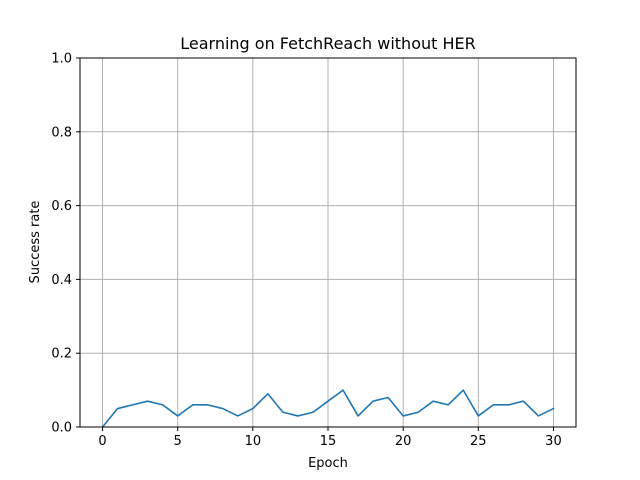  I want to click on x-tick-label: 20, so click(403, 441).